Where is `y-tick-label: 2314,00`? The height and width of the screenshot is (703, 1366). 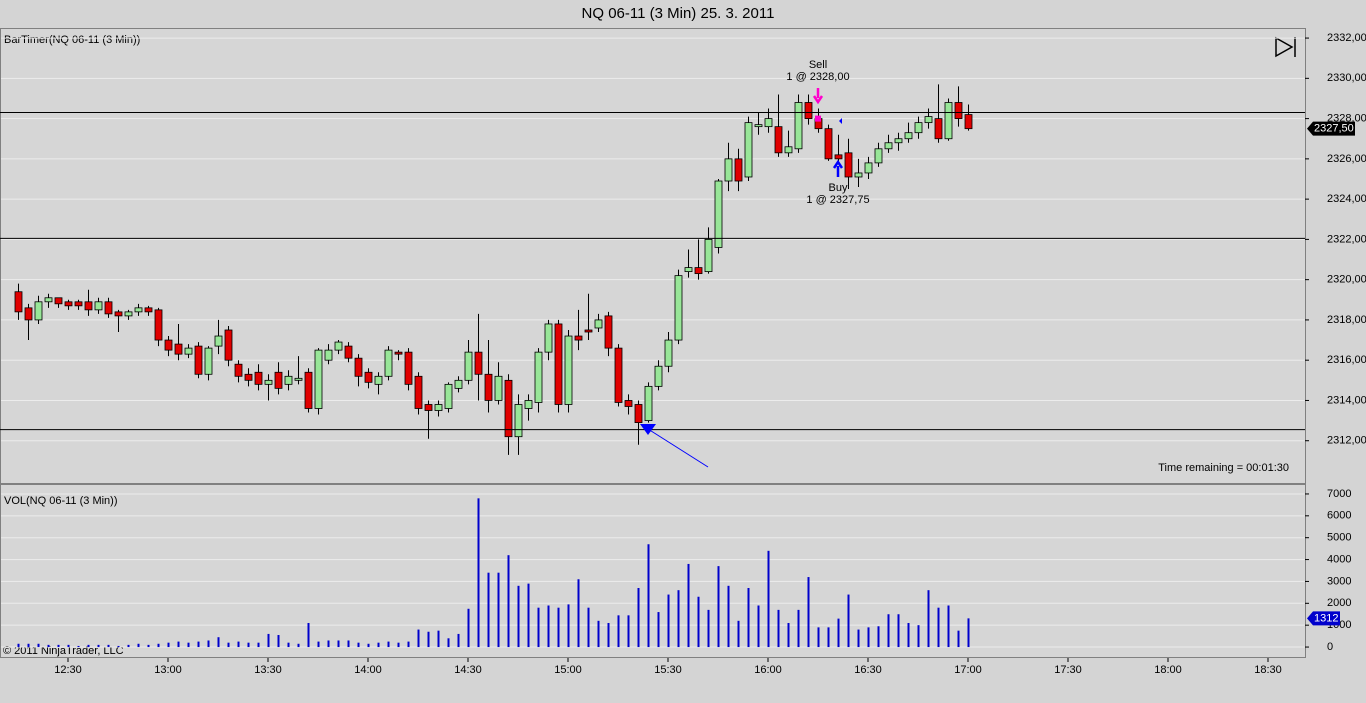 y-tick-label: 2314,00 is located at coordinates (1346, 400).